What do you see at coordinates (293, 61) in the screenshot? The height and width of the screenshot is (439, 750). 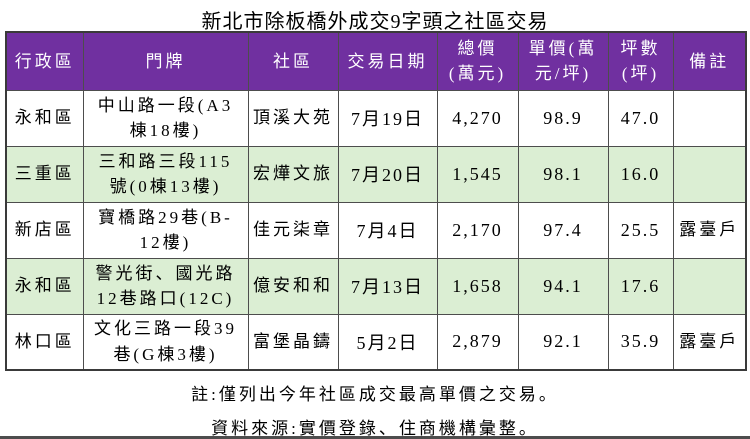 I see `column-header-community: 社區` at bounding box center [293, 61].